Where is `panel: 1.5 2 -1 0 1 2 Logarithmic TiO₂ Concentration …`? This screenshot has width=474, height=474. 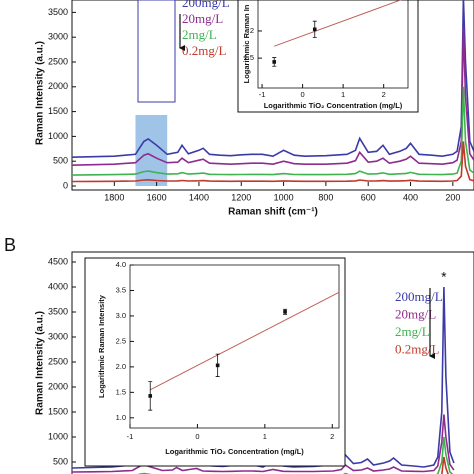 panel: 1.5 2 -1 0 1 2 Logarithmic TiO₂ Concentration … is located at coordinates (328, 56).